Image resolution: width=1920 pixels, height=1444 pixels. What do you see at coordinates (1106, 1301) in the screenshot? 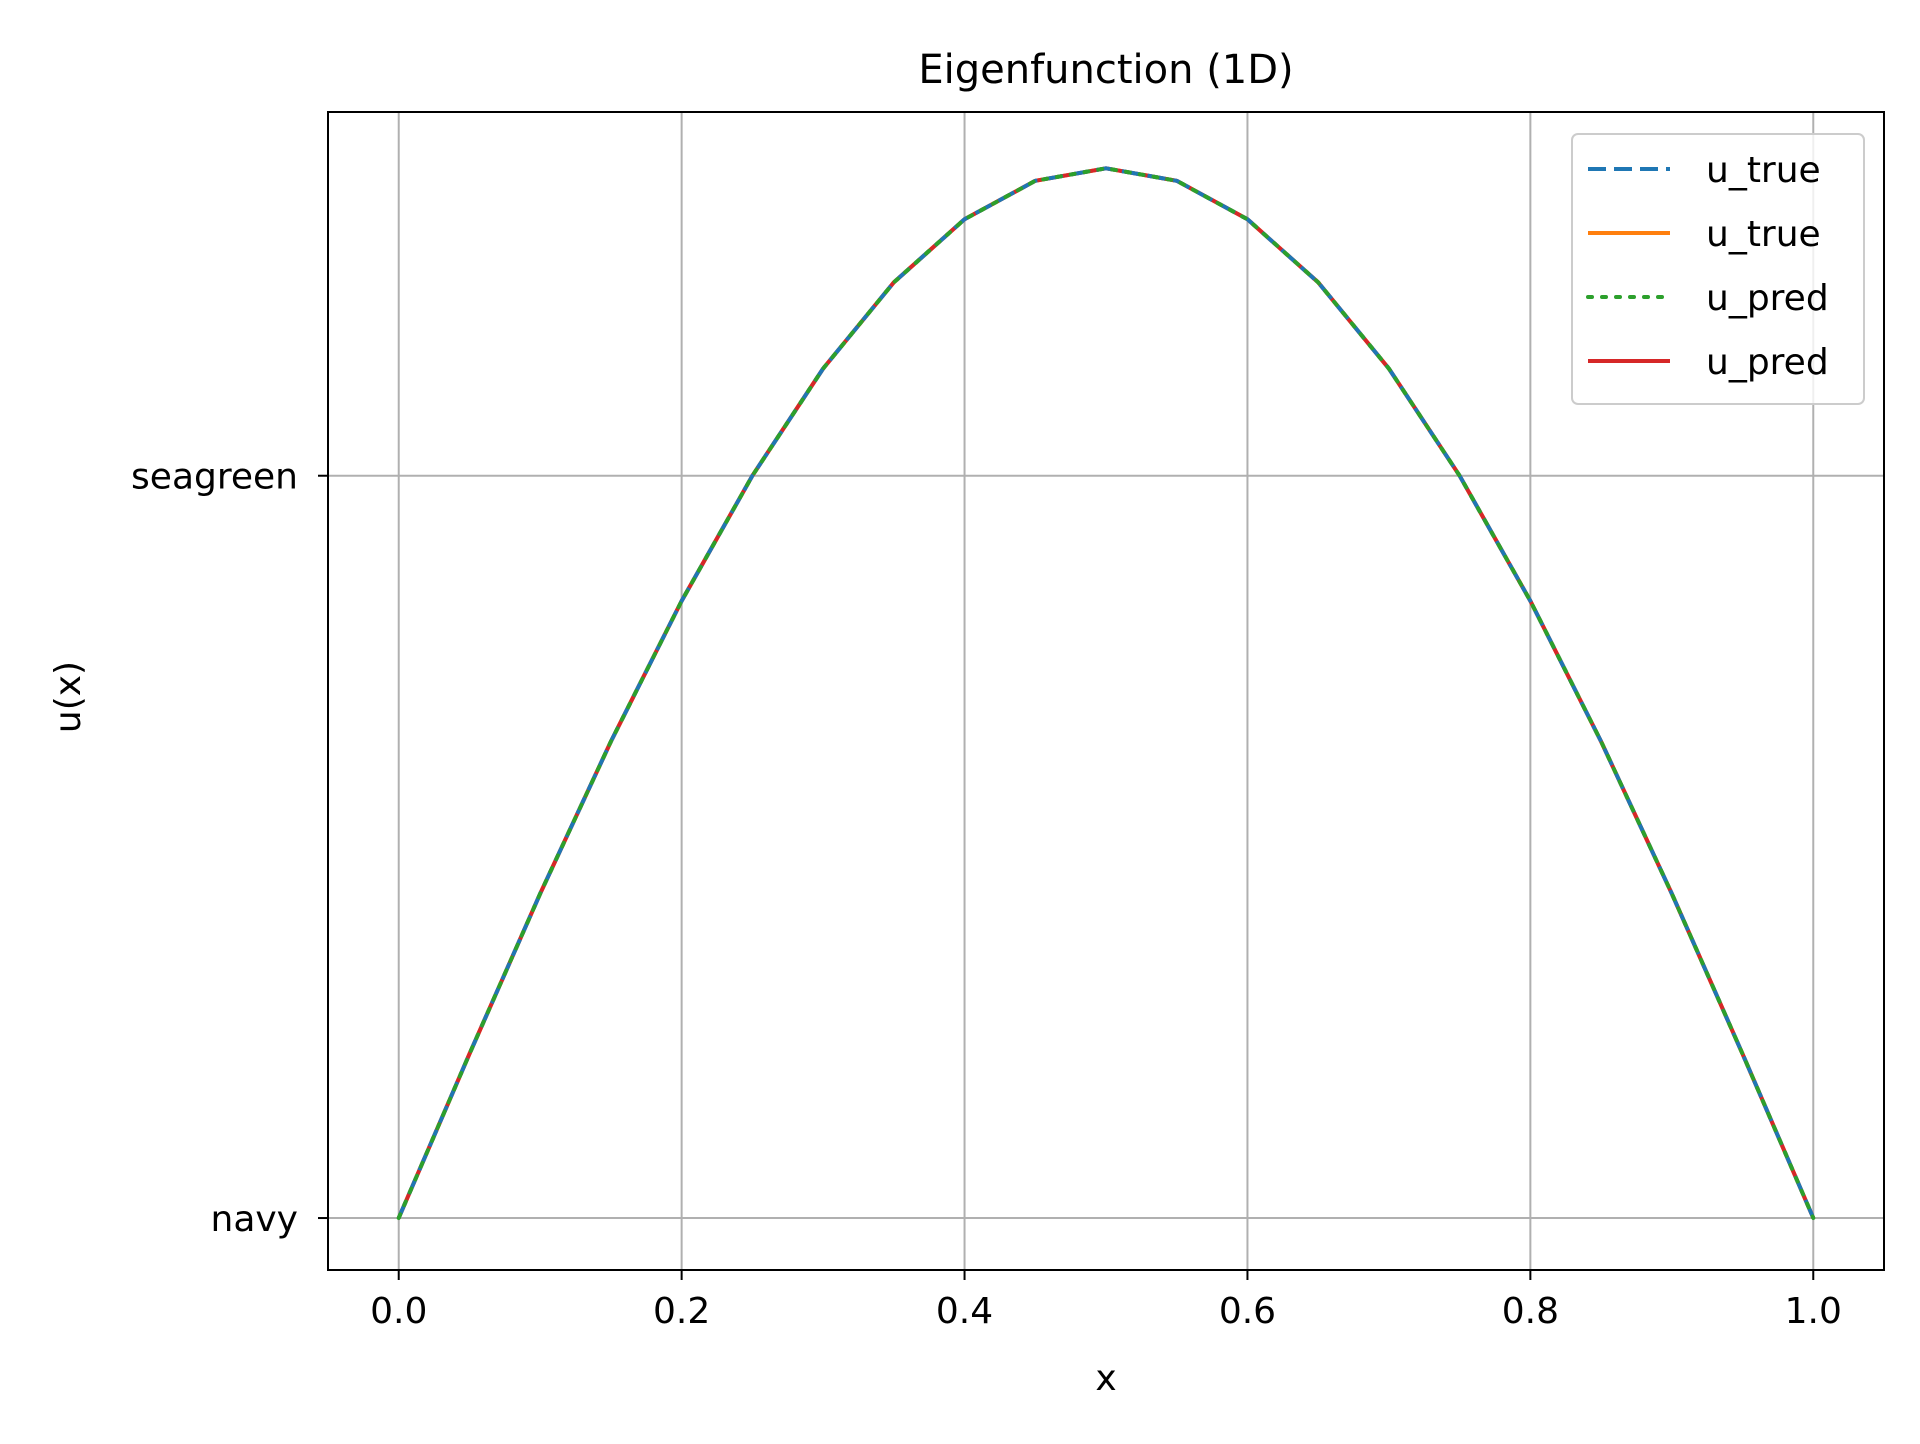
I see `x-axis-ticks: 0.0 0.2 0.4 0.6 0.8 1.0` at bounding box center [1106, 1301].